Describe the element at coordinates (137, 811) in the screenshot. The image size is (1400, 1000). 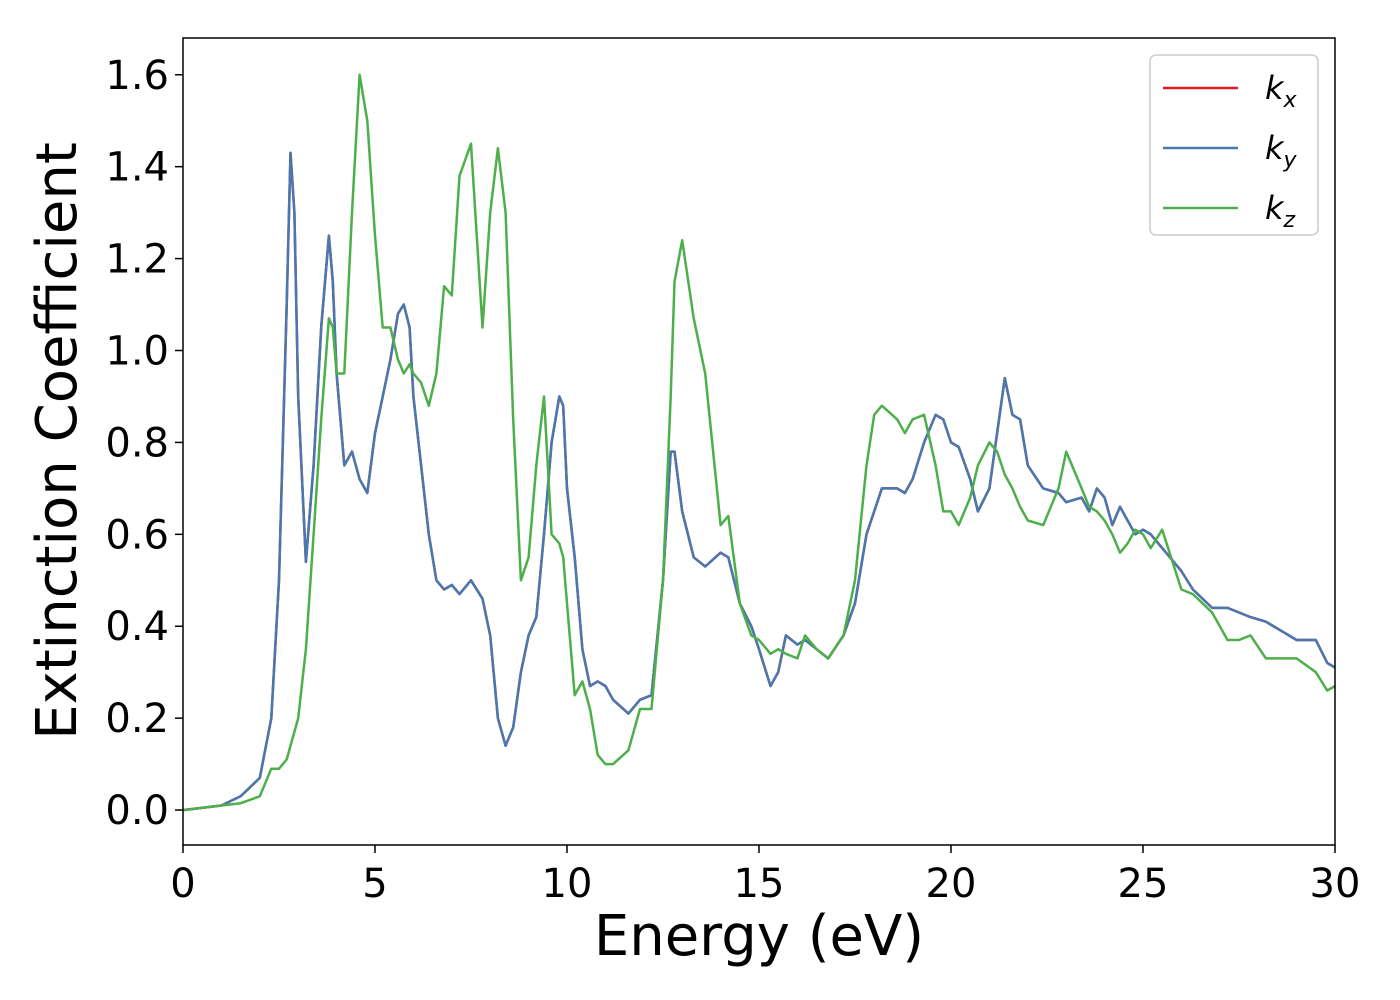
I see `y-tick-label: 0.0` at that location.